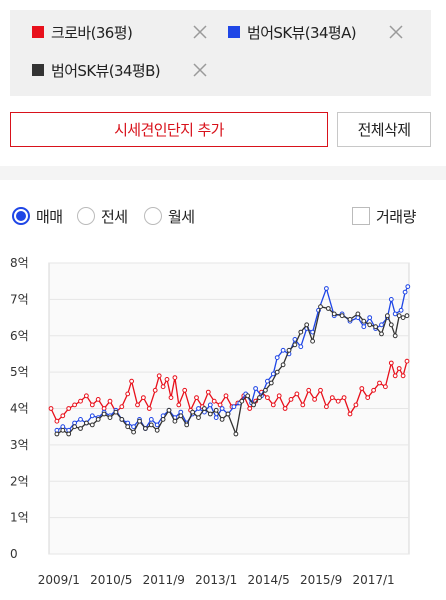  Describe the element at coordinates (38, 32) in the screenshot. I see `red-swatch-icon` at that location.